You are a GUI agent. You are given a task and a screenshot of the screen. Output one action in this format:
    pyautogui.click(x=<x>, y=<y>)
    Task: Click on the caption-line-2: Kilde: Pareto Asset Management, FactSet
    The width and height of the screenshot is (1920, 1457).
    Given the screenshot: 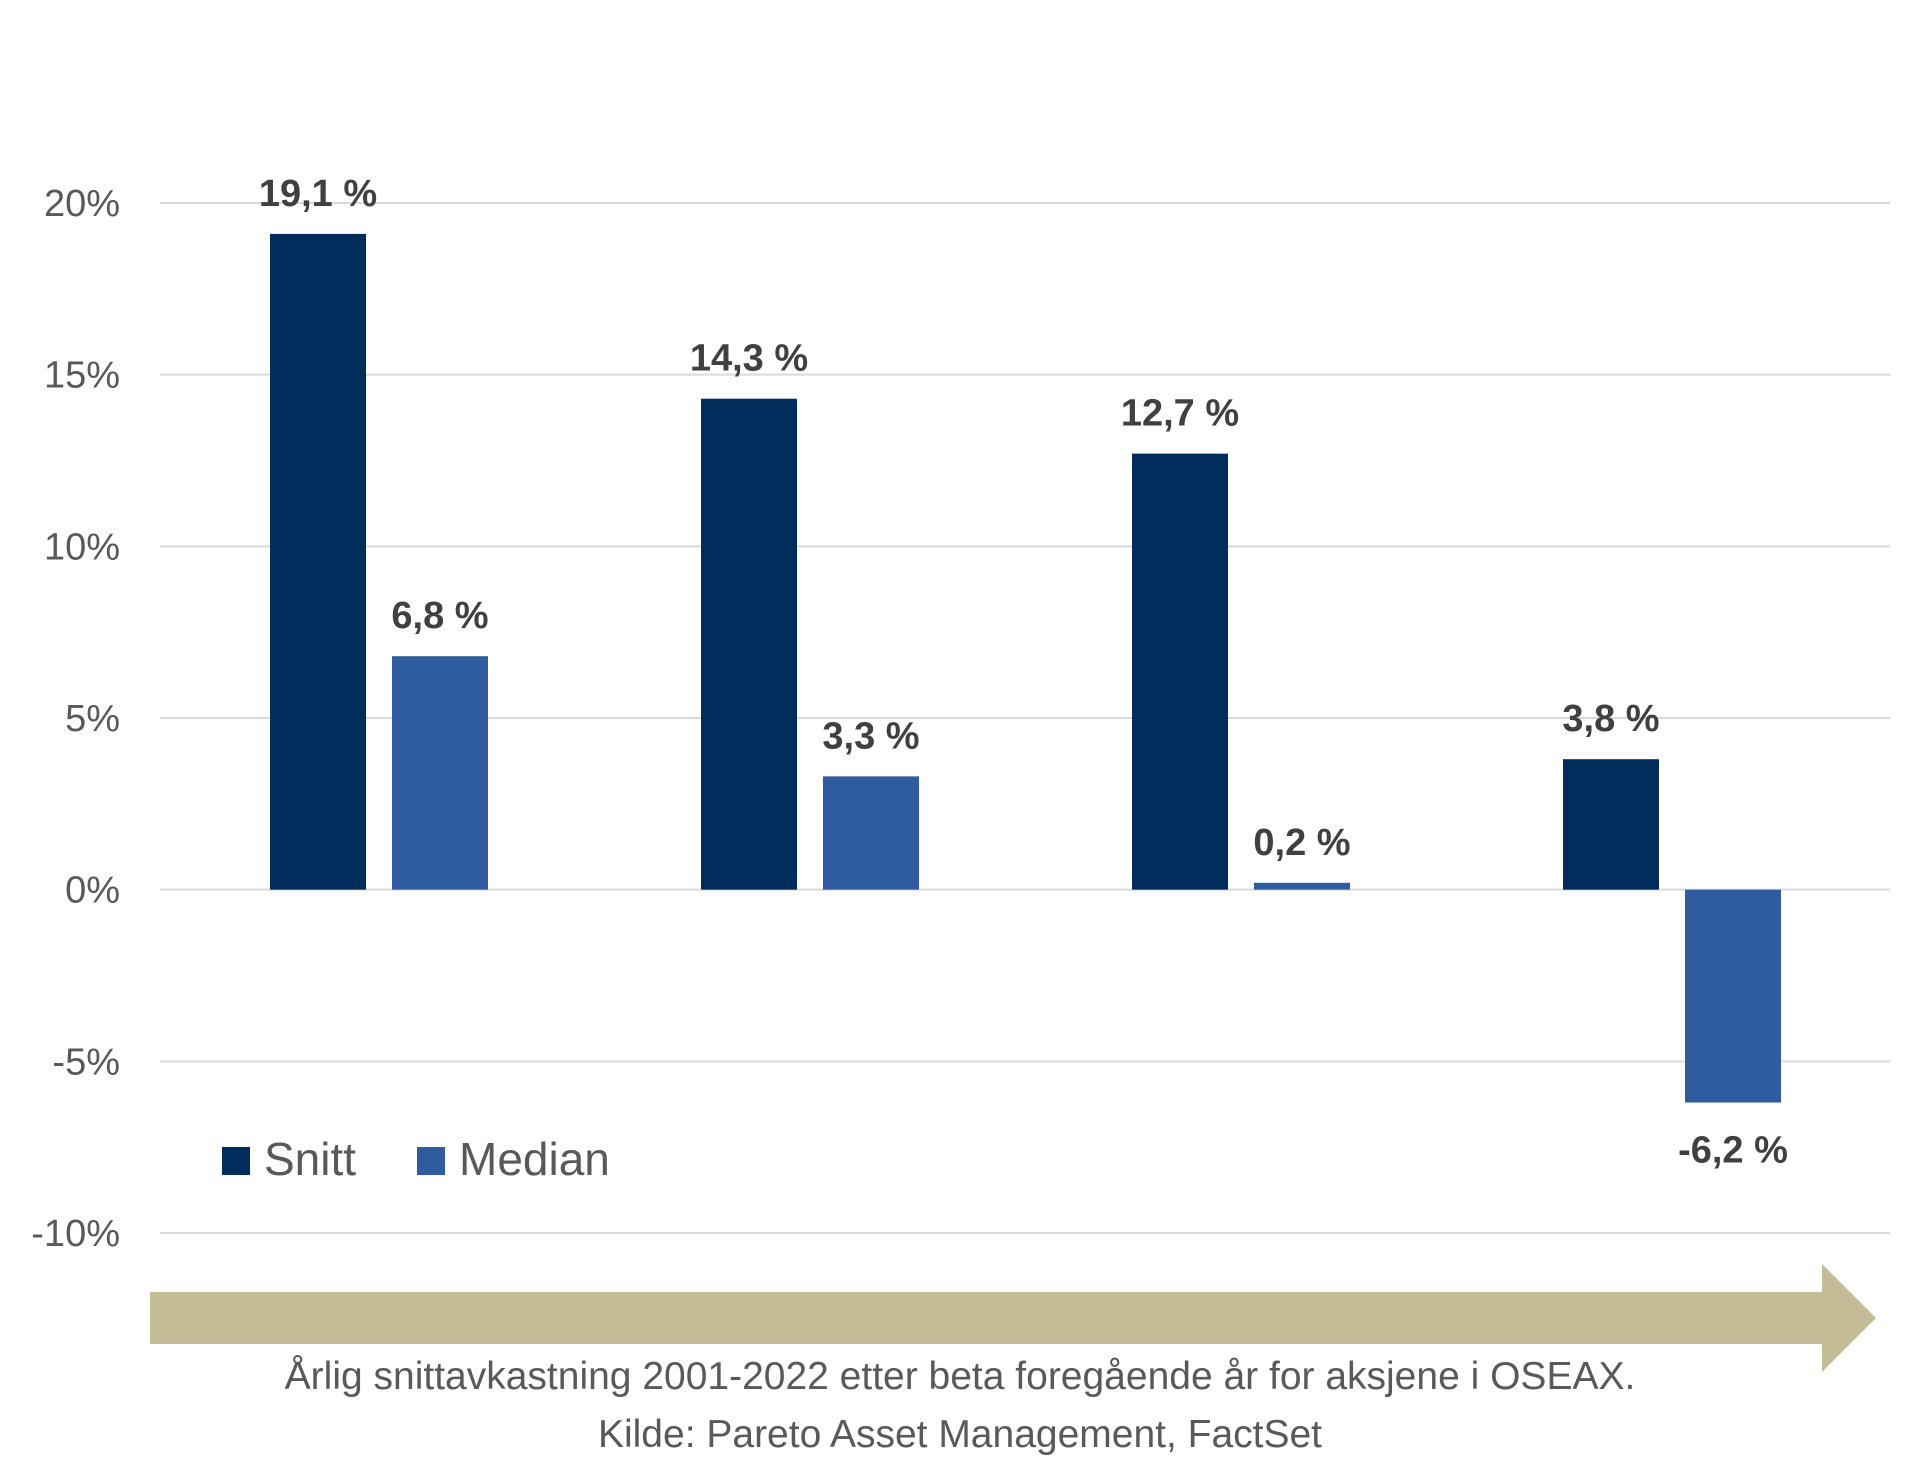 What is the action you would take?
    pyautogui.click(x=960, y=1434)
    